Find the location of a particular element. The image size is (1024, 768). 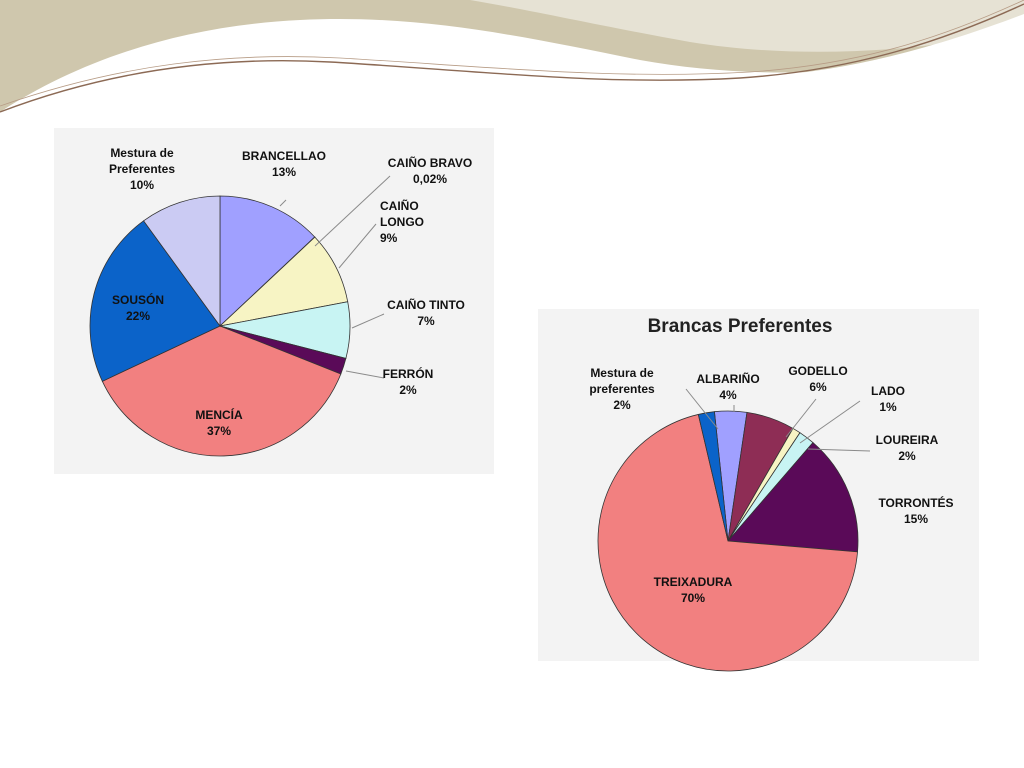

slice-percent: 6% is located at coordinates (818, 387).